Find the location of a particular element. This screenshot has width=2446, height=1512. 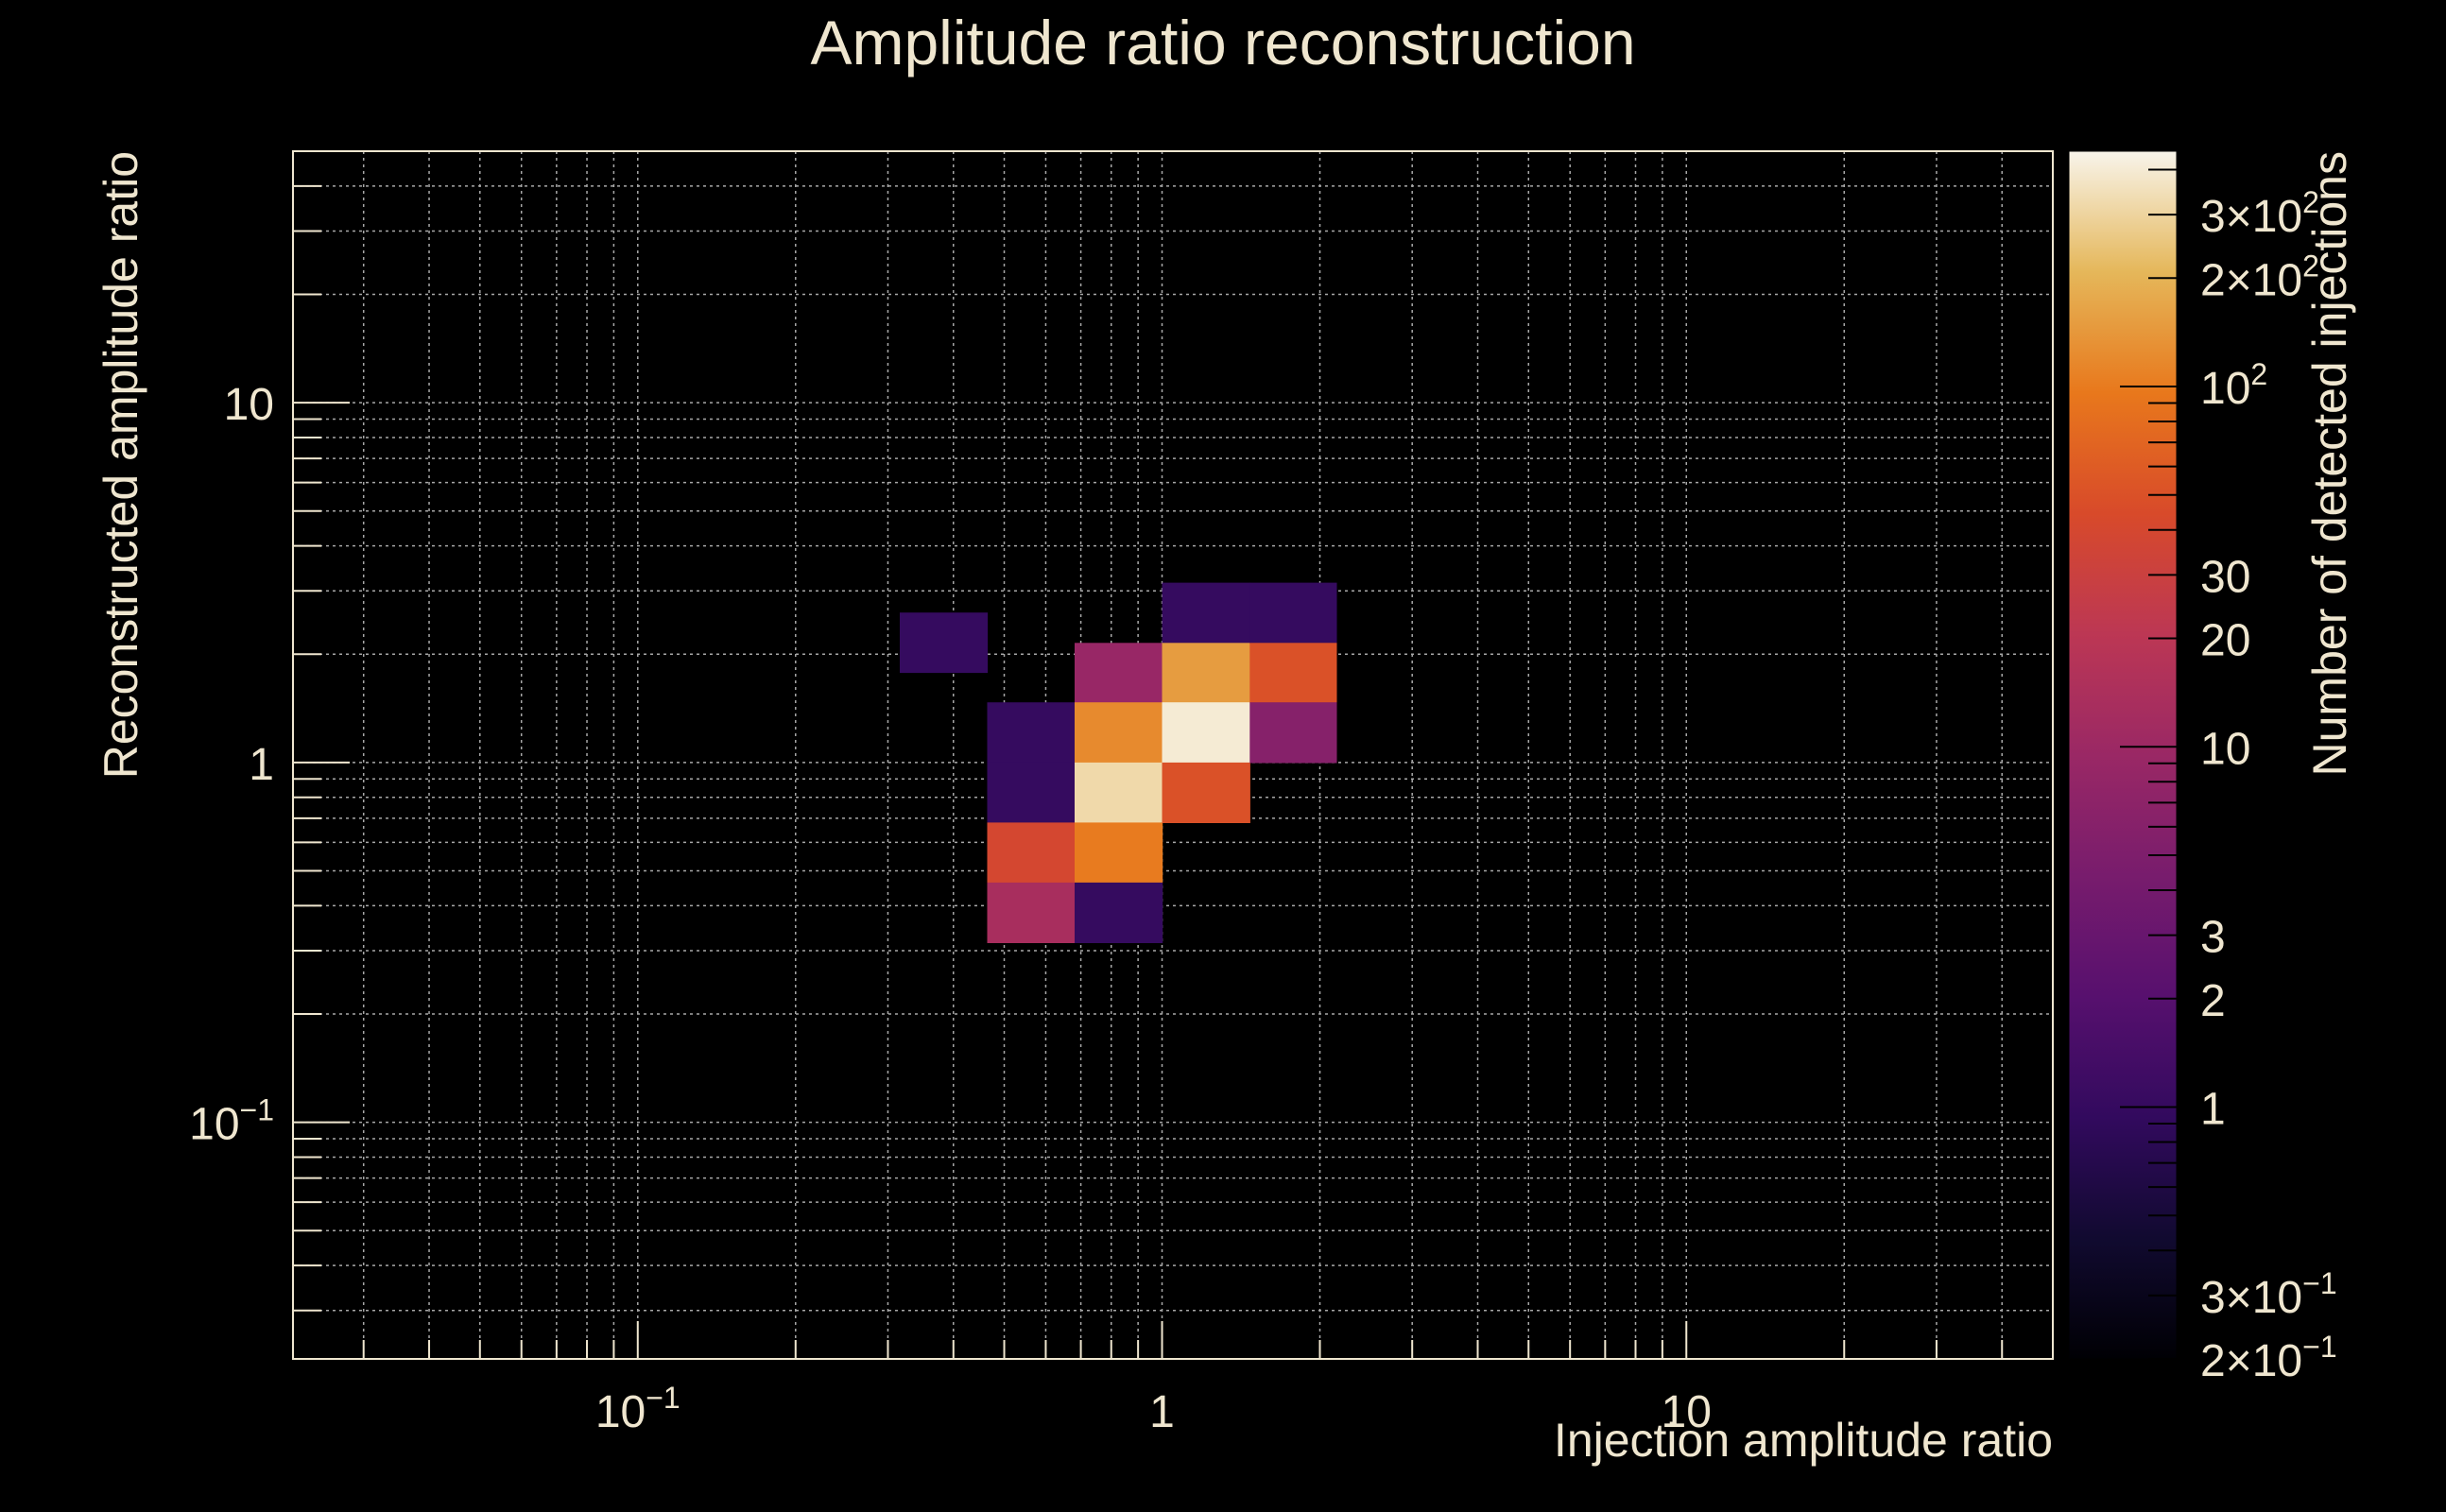

colorbar-tick-label: 2×10⁻¹ is located at coordinates (2268, 1358).